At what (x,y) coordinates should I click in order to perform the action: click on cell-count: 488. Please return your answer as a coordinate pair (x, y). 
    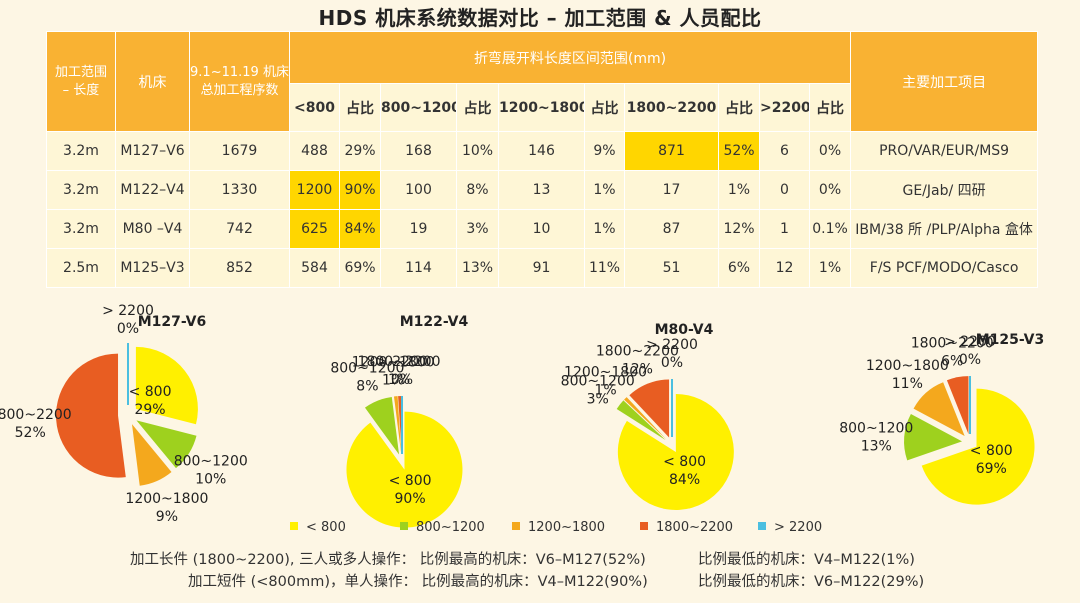
    Looking at the image, I should click on (314, 151).